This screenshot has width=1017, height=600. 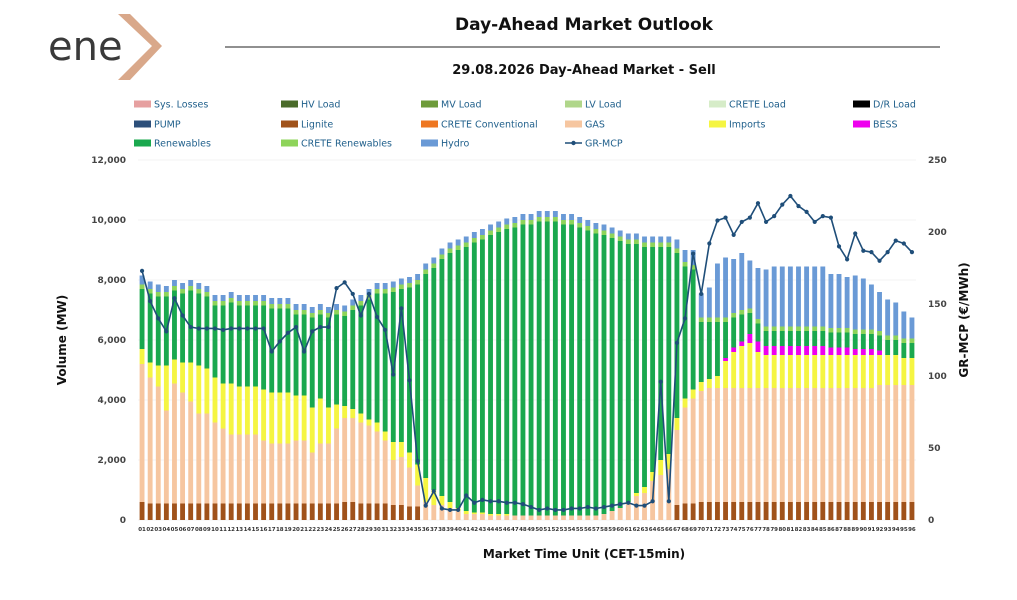 What do you see at coordinates (223, 530) in the screenshot?
I see `x-tick-label: 11` at bounding box center [223, 530].